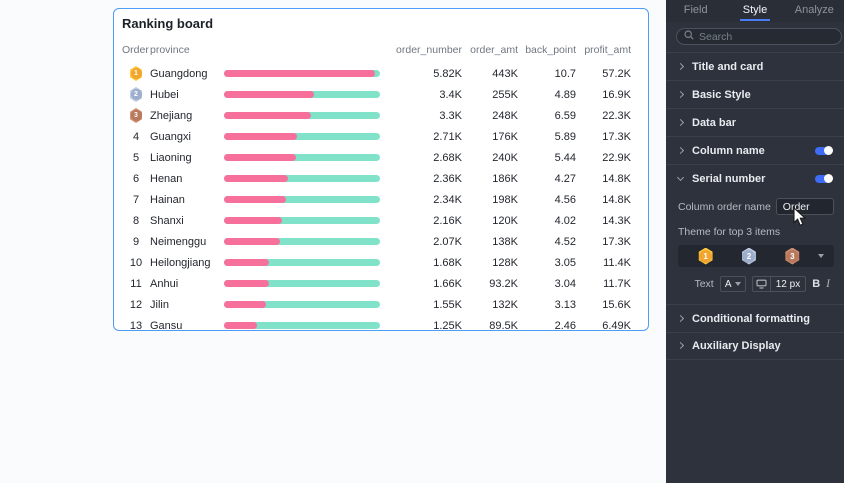 This screenshot has height=483, width=844. Describe the element at coordinates (754, 11) in the screenshot. I see `tab-style: Style` at that location.